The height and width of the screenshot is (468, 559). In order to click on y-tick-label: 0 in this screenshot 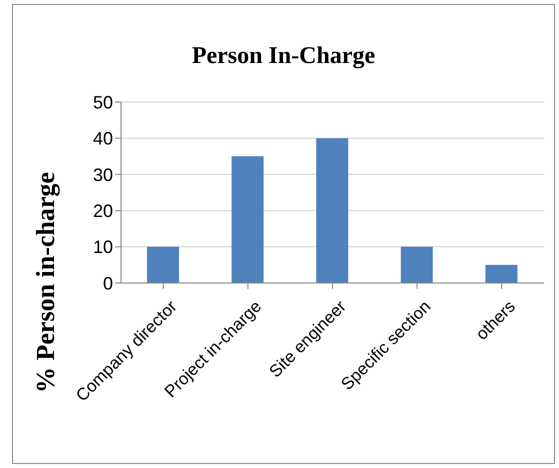, I will do `click(107, 283)`.